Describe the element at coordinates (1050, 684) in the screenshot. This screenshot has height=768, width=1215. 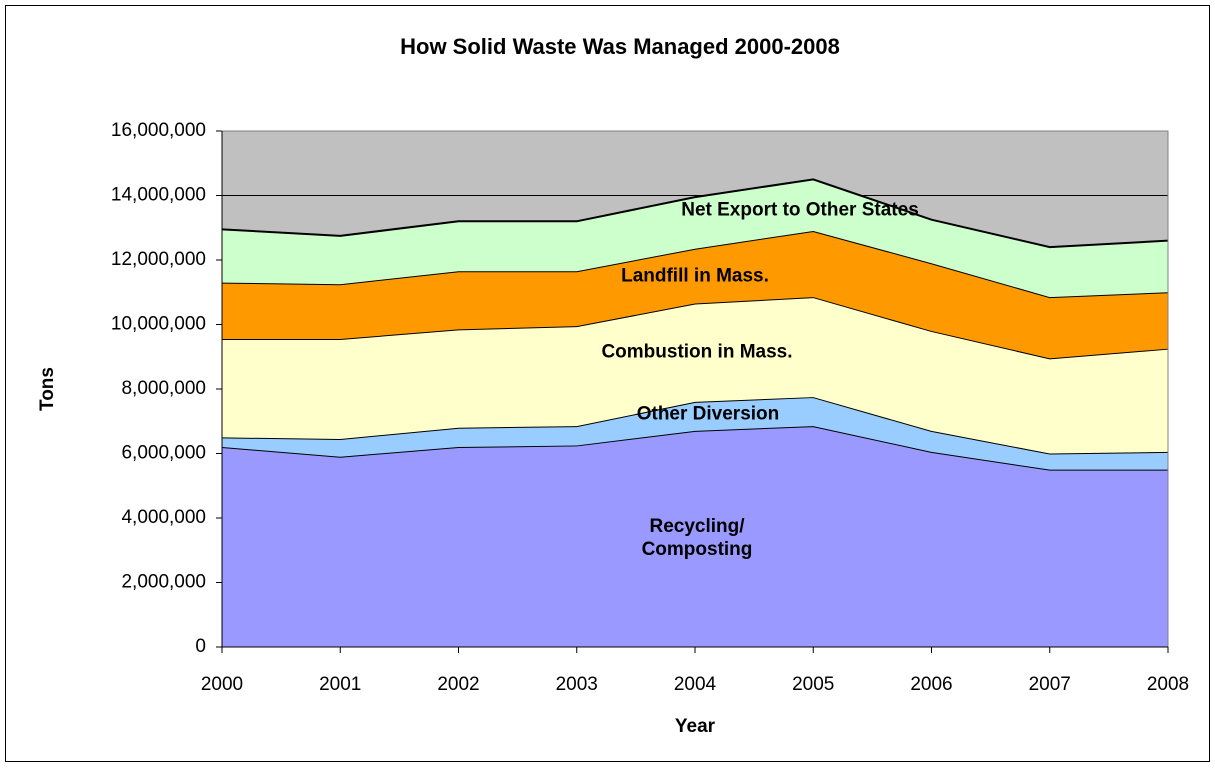
I see `x-tick-label: 2007` at that location.